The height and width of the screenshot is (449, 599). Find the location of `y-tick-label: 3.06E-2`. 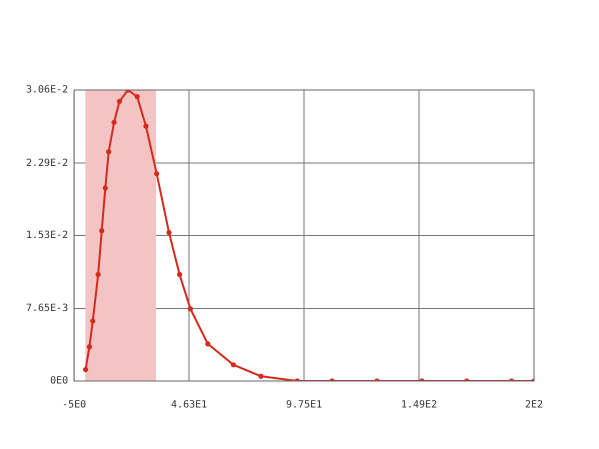

y-tick-label: 3.06E-2 is located at coordinates (47, 90).